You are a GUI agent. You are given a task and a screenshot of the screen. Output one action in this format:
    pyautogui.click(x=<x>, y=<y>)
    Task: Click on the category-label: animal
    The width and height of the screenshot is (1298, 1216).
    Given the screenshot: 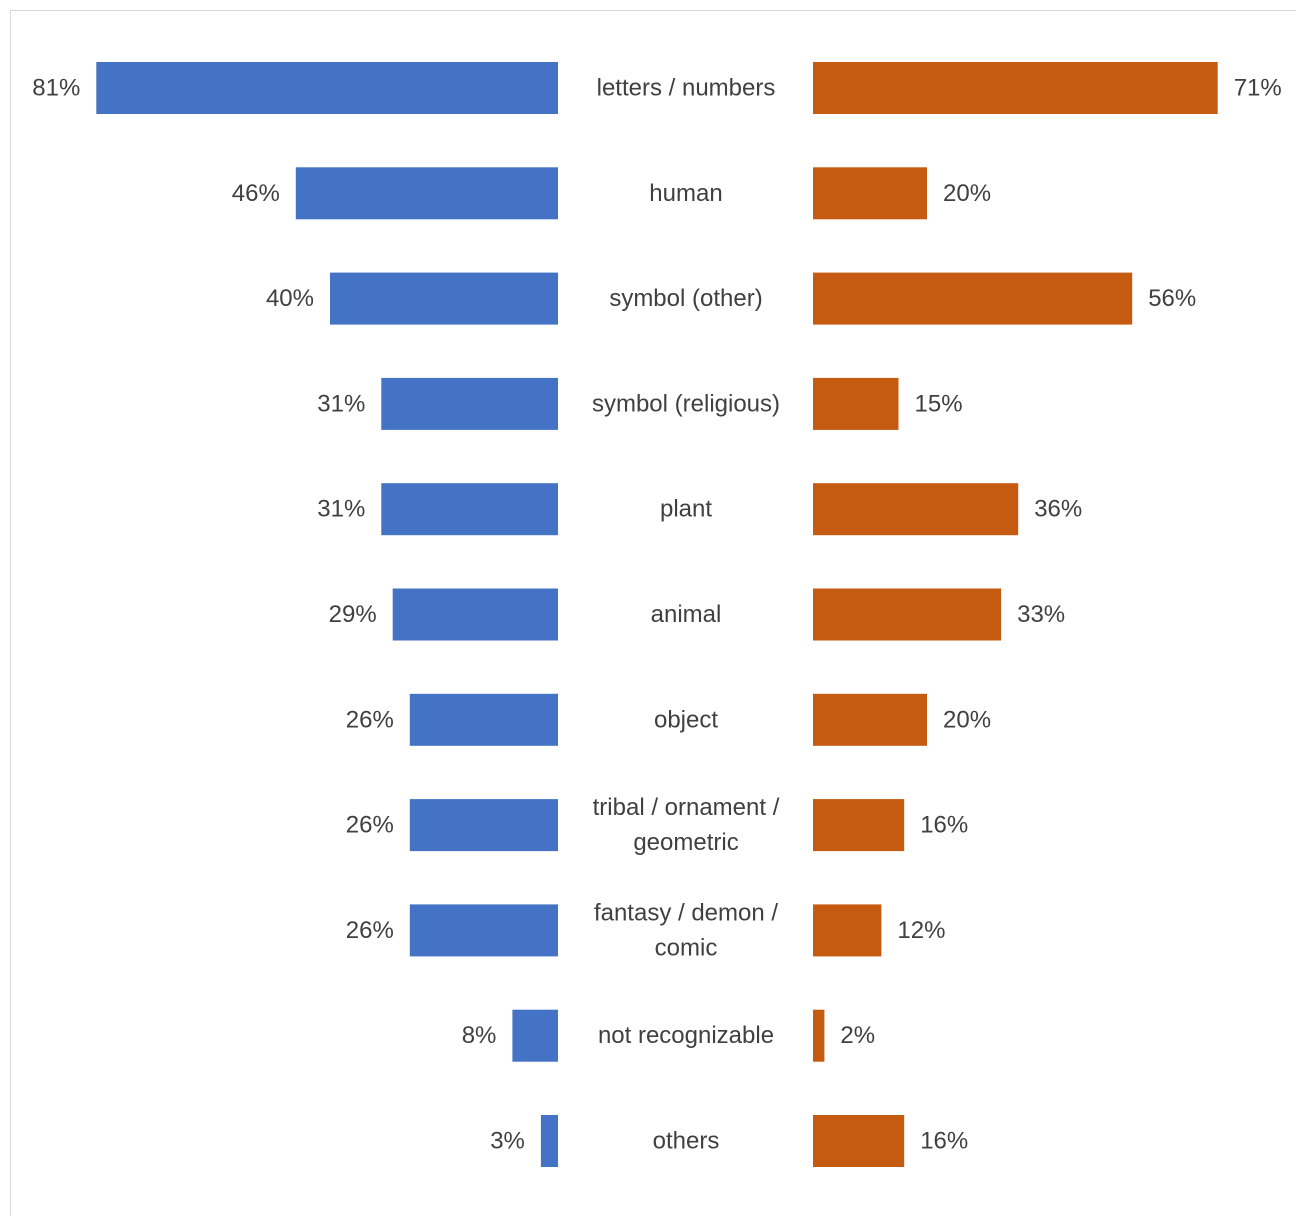 What is the action you would take?
    pyautogui.click(x=686, y=614)
    